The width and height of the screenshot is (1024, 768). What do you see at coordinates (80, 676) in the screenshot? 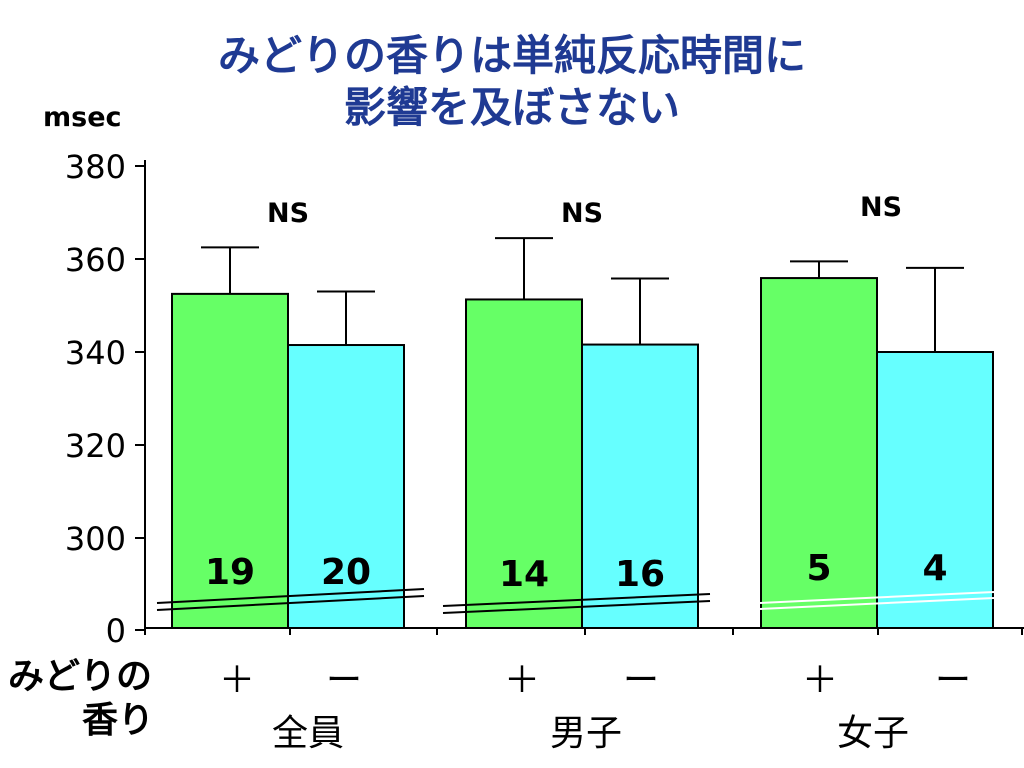
I see `row-label-line: みどりの` at bounding box center [80, 676].